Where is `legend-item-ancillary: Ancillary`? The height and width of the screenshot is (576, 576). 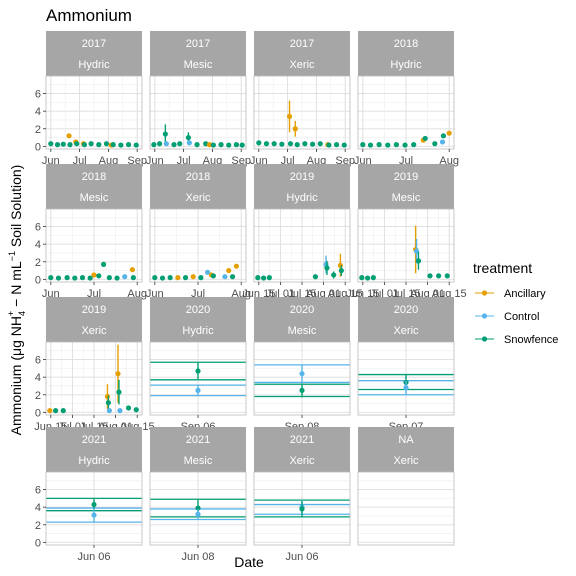
legend-item-ancillary: Ancillary is located at coordinates (510, 294).